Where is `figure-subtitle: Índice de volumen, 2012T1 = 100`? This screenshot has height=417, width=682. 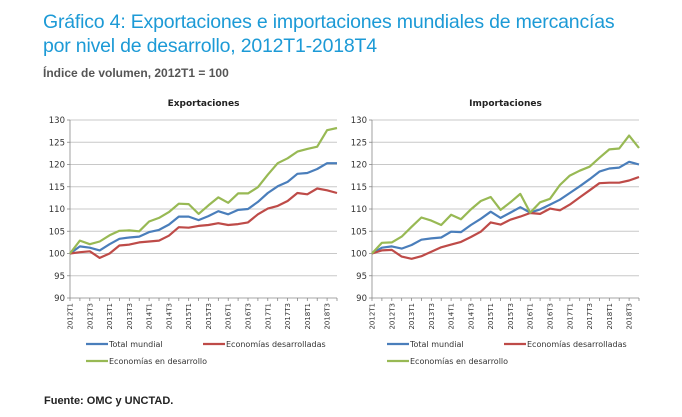 figure-subtitle: Índice de volumen, 2012T1 = 100 is located at coordinates (136, 73).